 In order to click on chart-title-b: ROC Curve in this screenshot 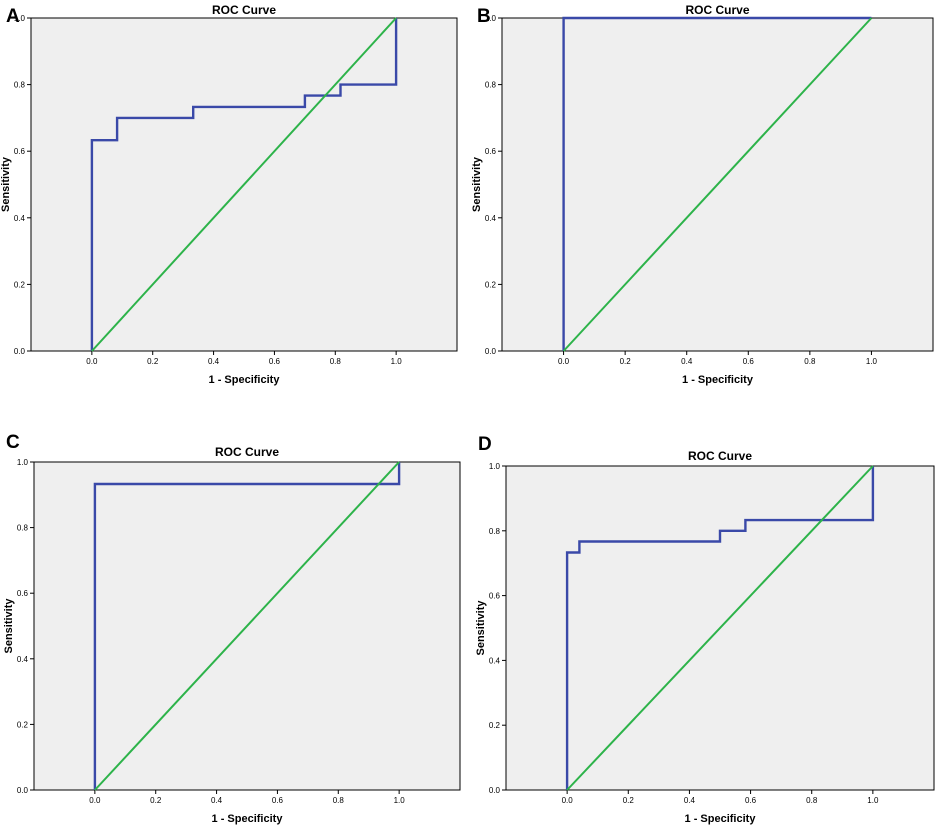, I will do `click(717, 10)`.